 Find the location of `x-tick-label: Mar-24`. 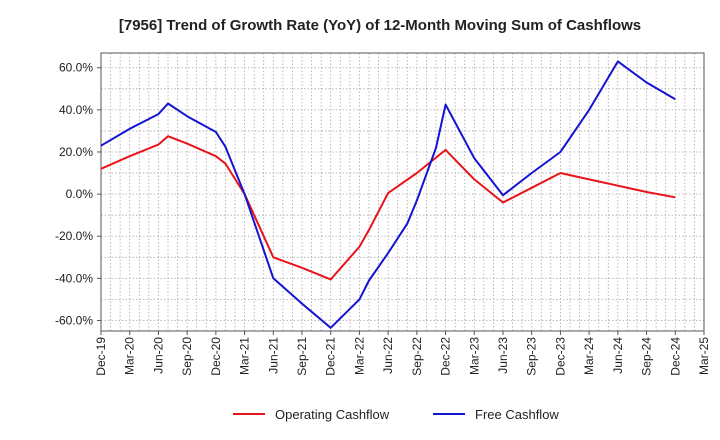

x-tick-label: Mar-24 is located at coordinates (589, 356).